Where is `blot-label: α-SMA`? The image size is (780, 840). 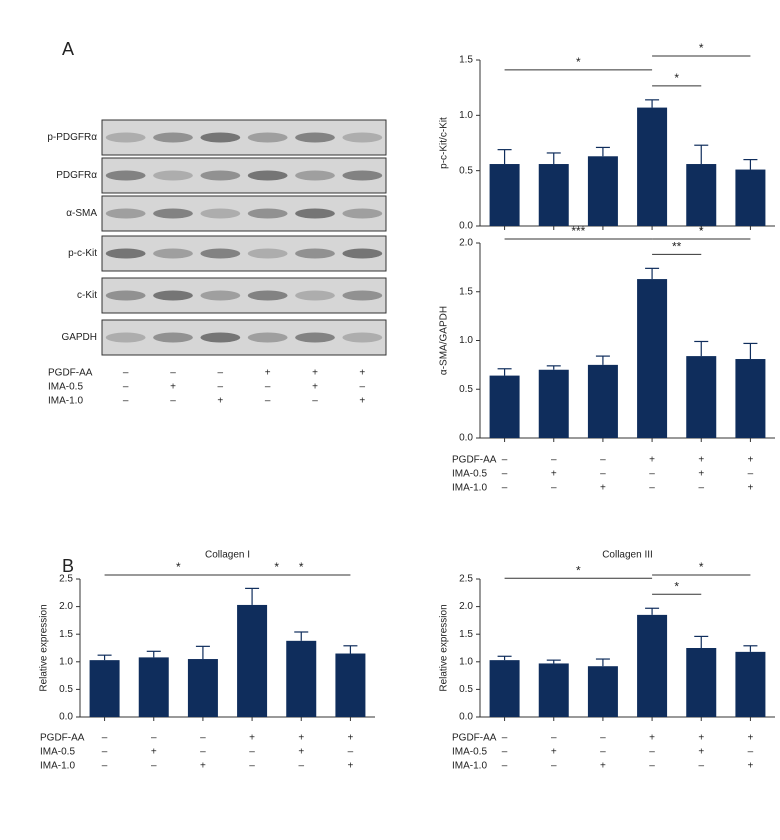
blot-label: α-SMA is located at coordinates (81, 213).